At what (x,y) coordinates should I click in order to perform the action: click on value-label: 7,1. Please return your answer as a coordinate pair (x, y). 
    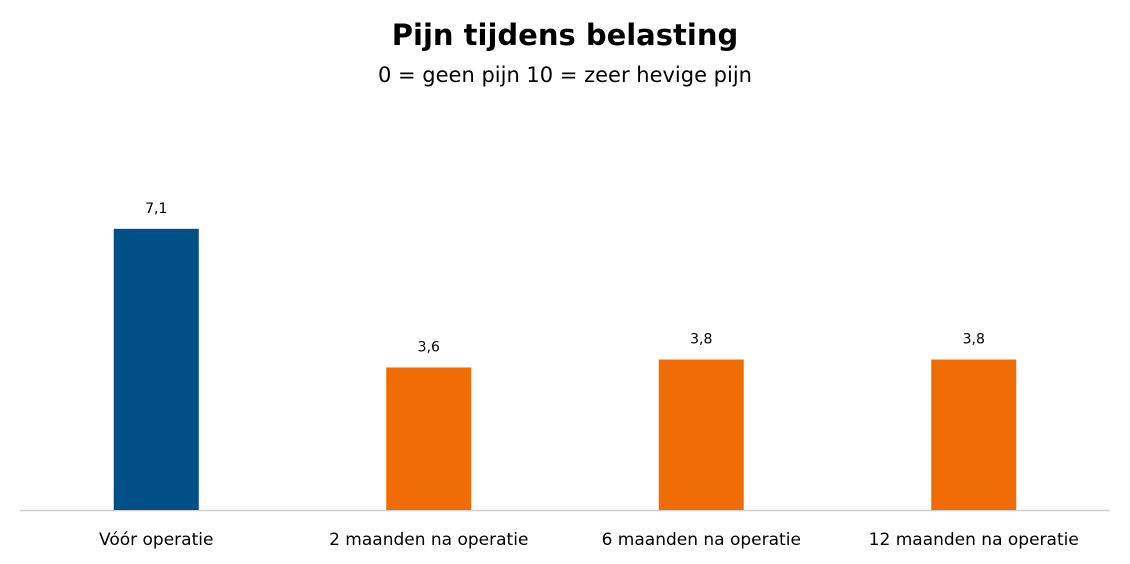
    Looking at the image, I should click on (156, 209).